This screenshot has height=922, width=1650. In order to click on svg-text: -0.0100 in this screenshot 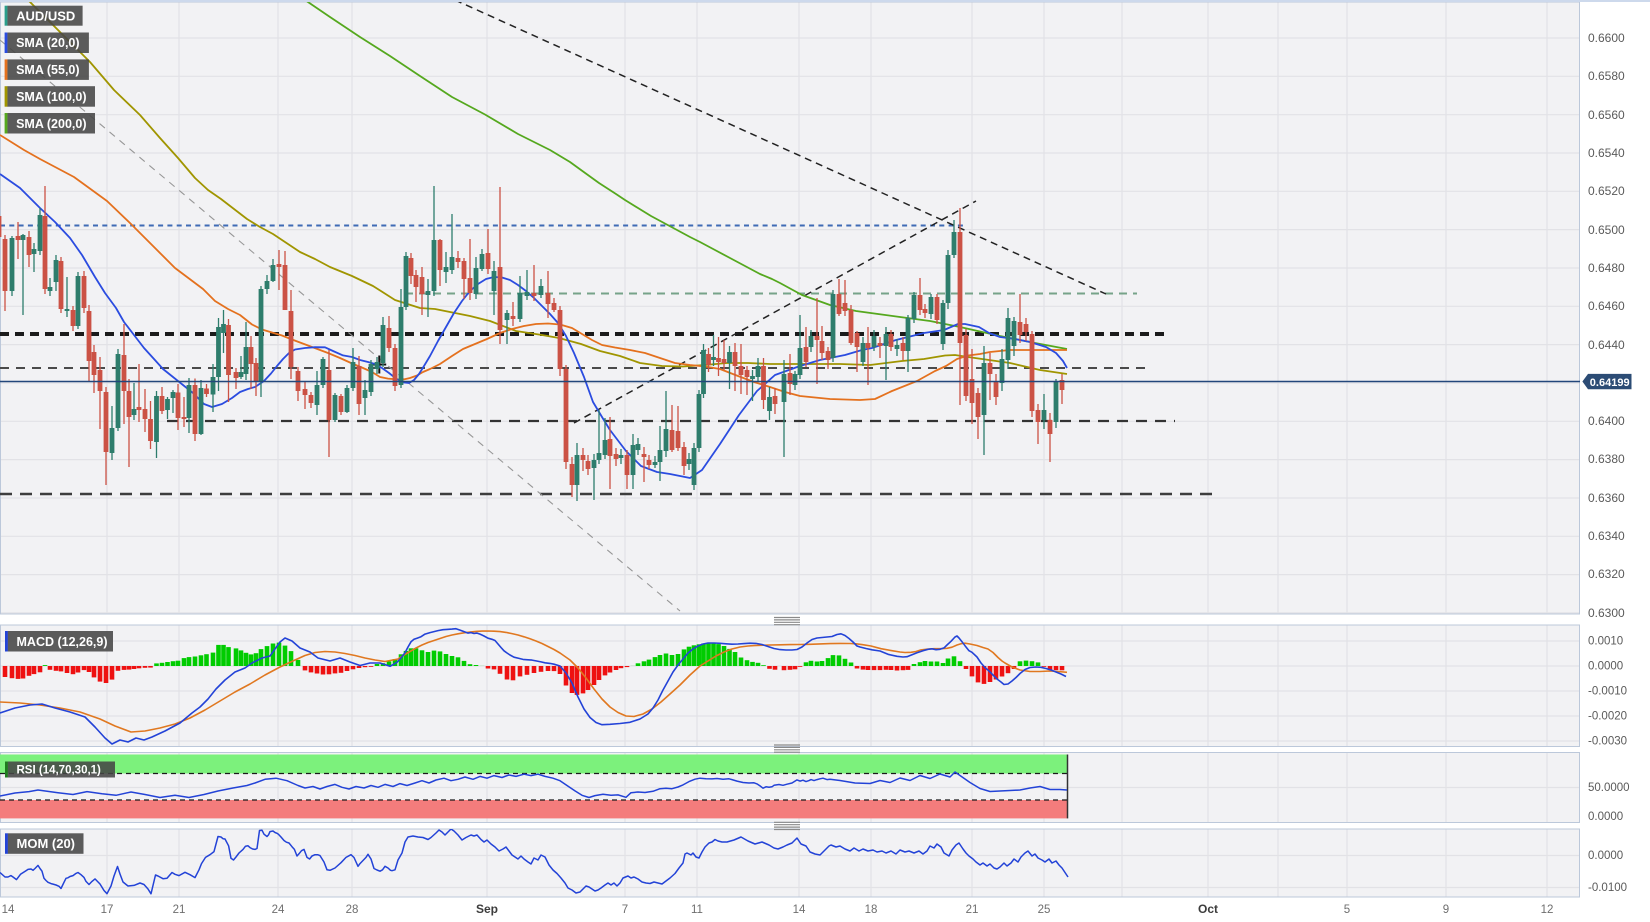, I will do `click(1607, 888)`.